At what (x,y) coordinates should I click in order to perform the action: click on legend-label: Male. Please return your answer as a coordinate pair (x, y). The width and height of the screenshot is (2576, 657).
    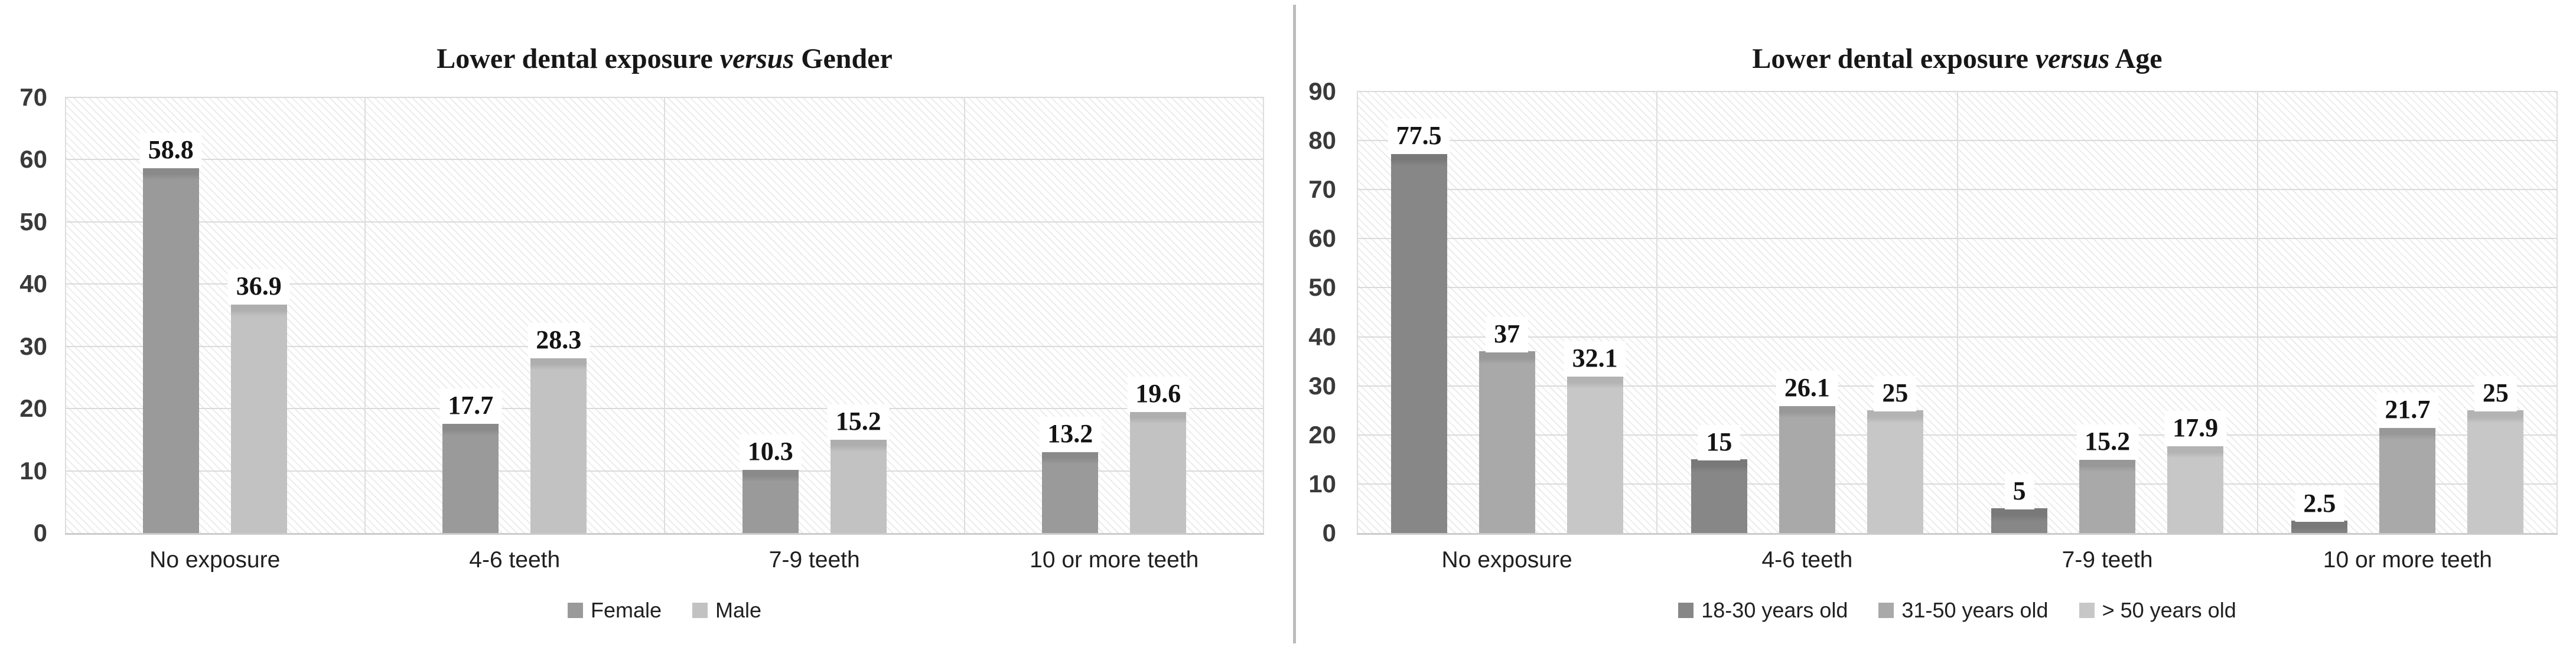
    Looking at the image, I should click on (739, 610).